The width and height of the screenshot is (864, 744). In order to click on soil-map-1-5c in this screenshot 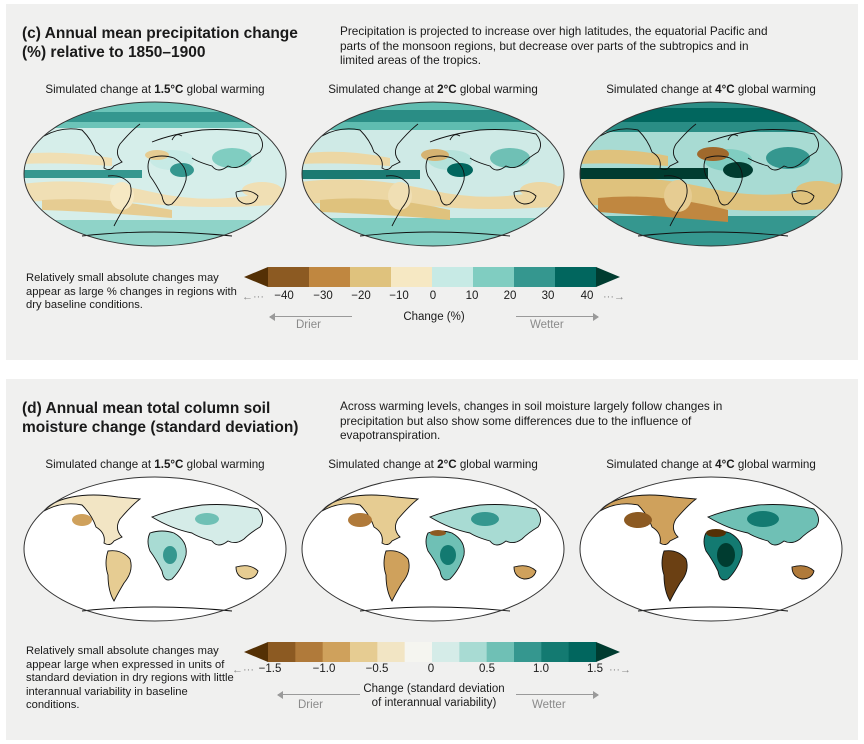, I will do `click(155, 549)`.